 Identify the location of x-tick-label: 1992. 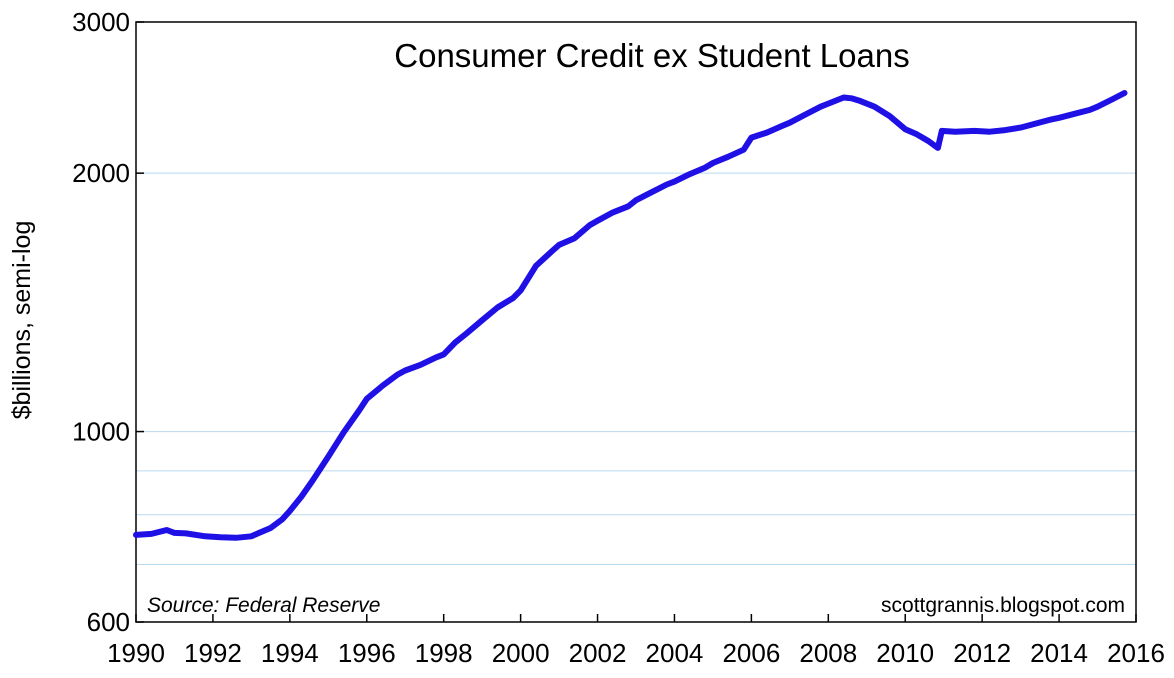
(213, 653).